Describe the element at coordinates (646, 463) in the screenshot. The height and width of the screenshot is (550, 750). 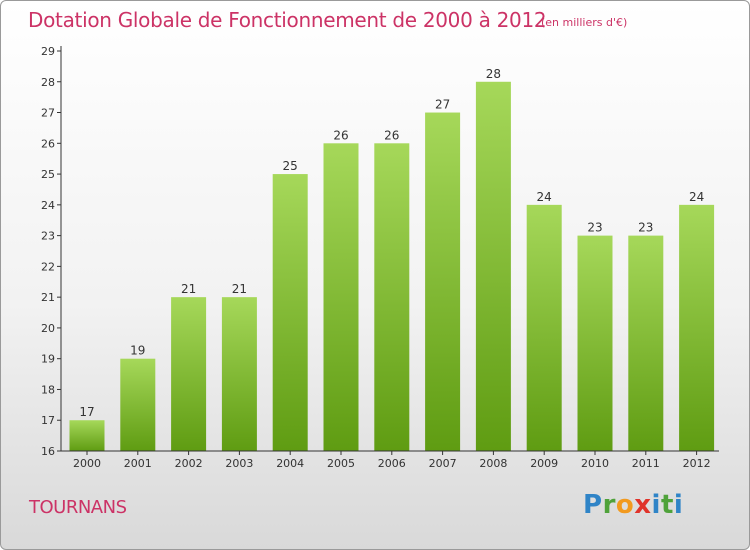
I see `x-tick-label: 2011` at that location.